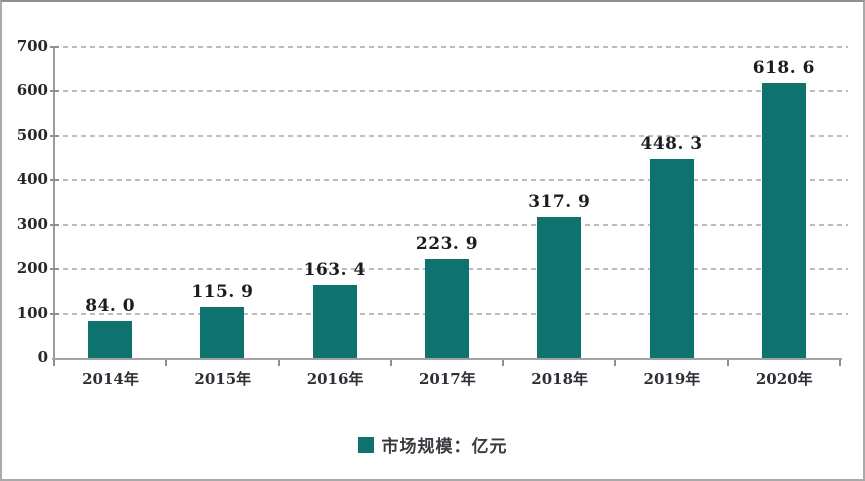 Image resolution: width=865 pixels, height=481 pixels. I want to click on legend: 市场规模：亿元, so click(432, 444).